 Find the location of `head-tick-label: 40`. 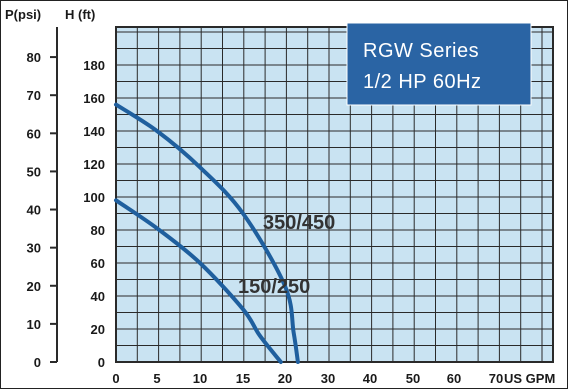

head-tick-label: 40 is located at coordinates (98, 296).